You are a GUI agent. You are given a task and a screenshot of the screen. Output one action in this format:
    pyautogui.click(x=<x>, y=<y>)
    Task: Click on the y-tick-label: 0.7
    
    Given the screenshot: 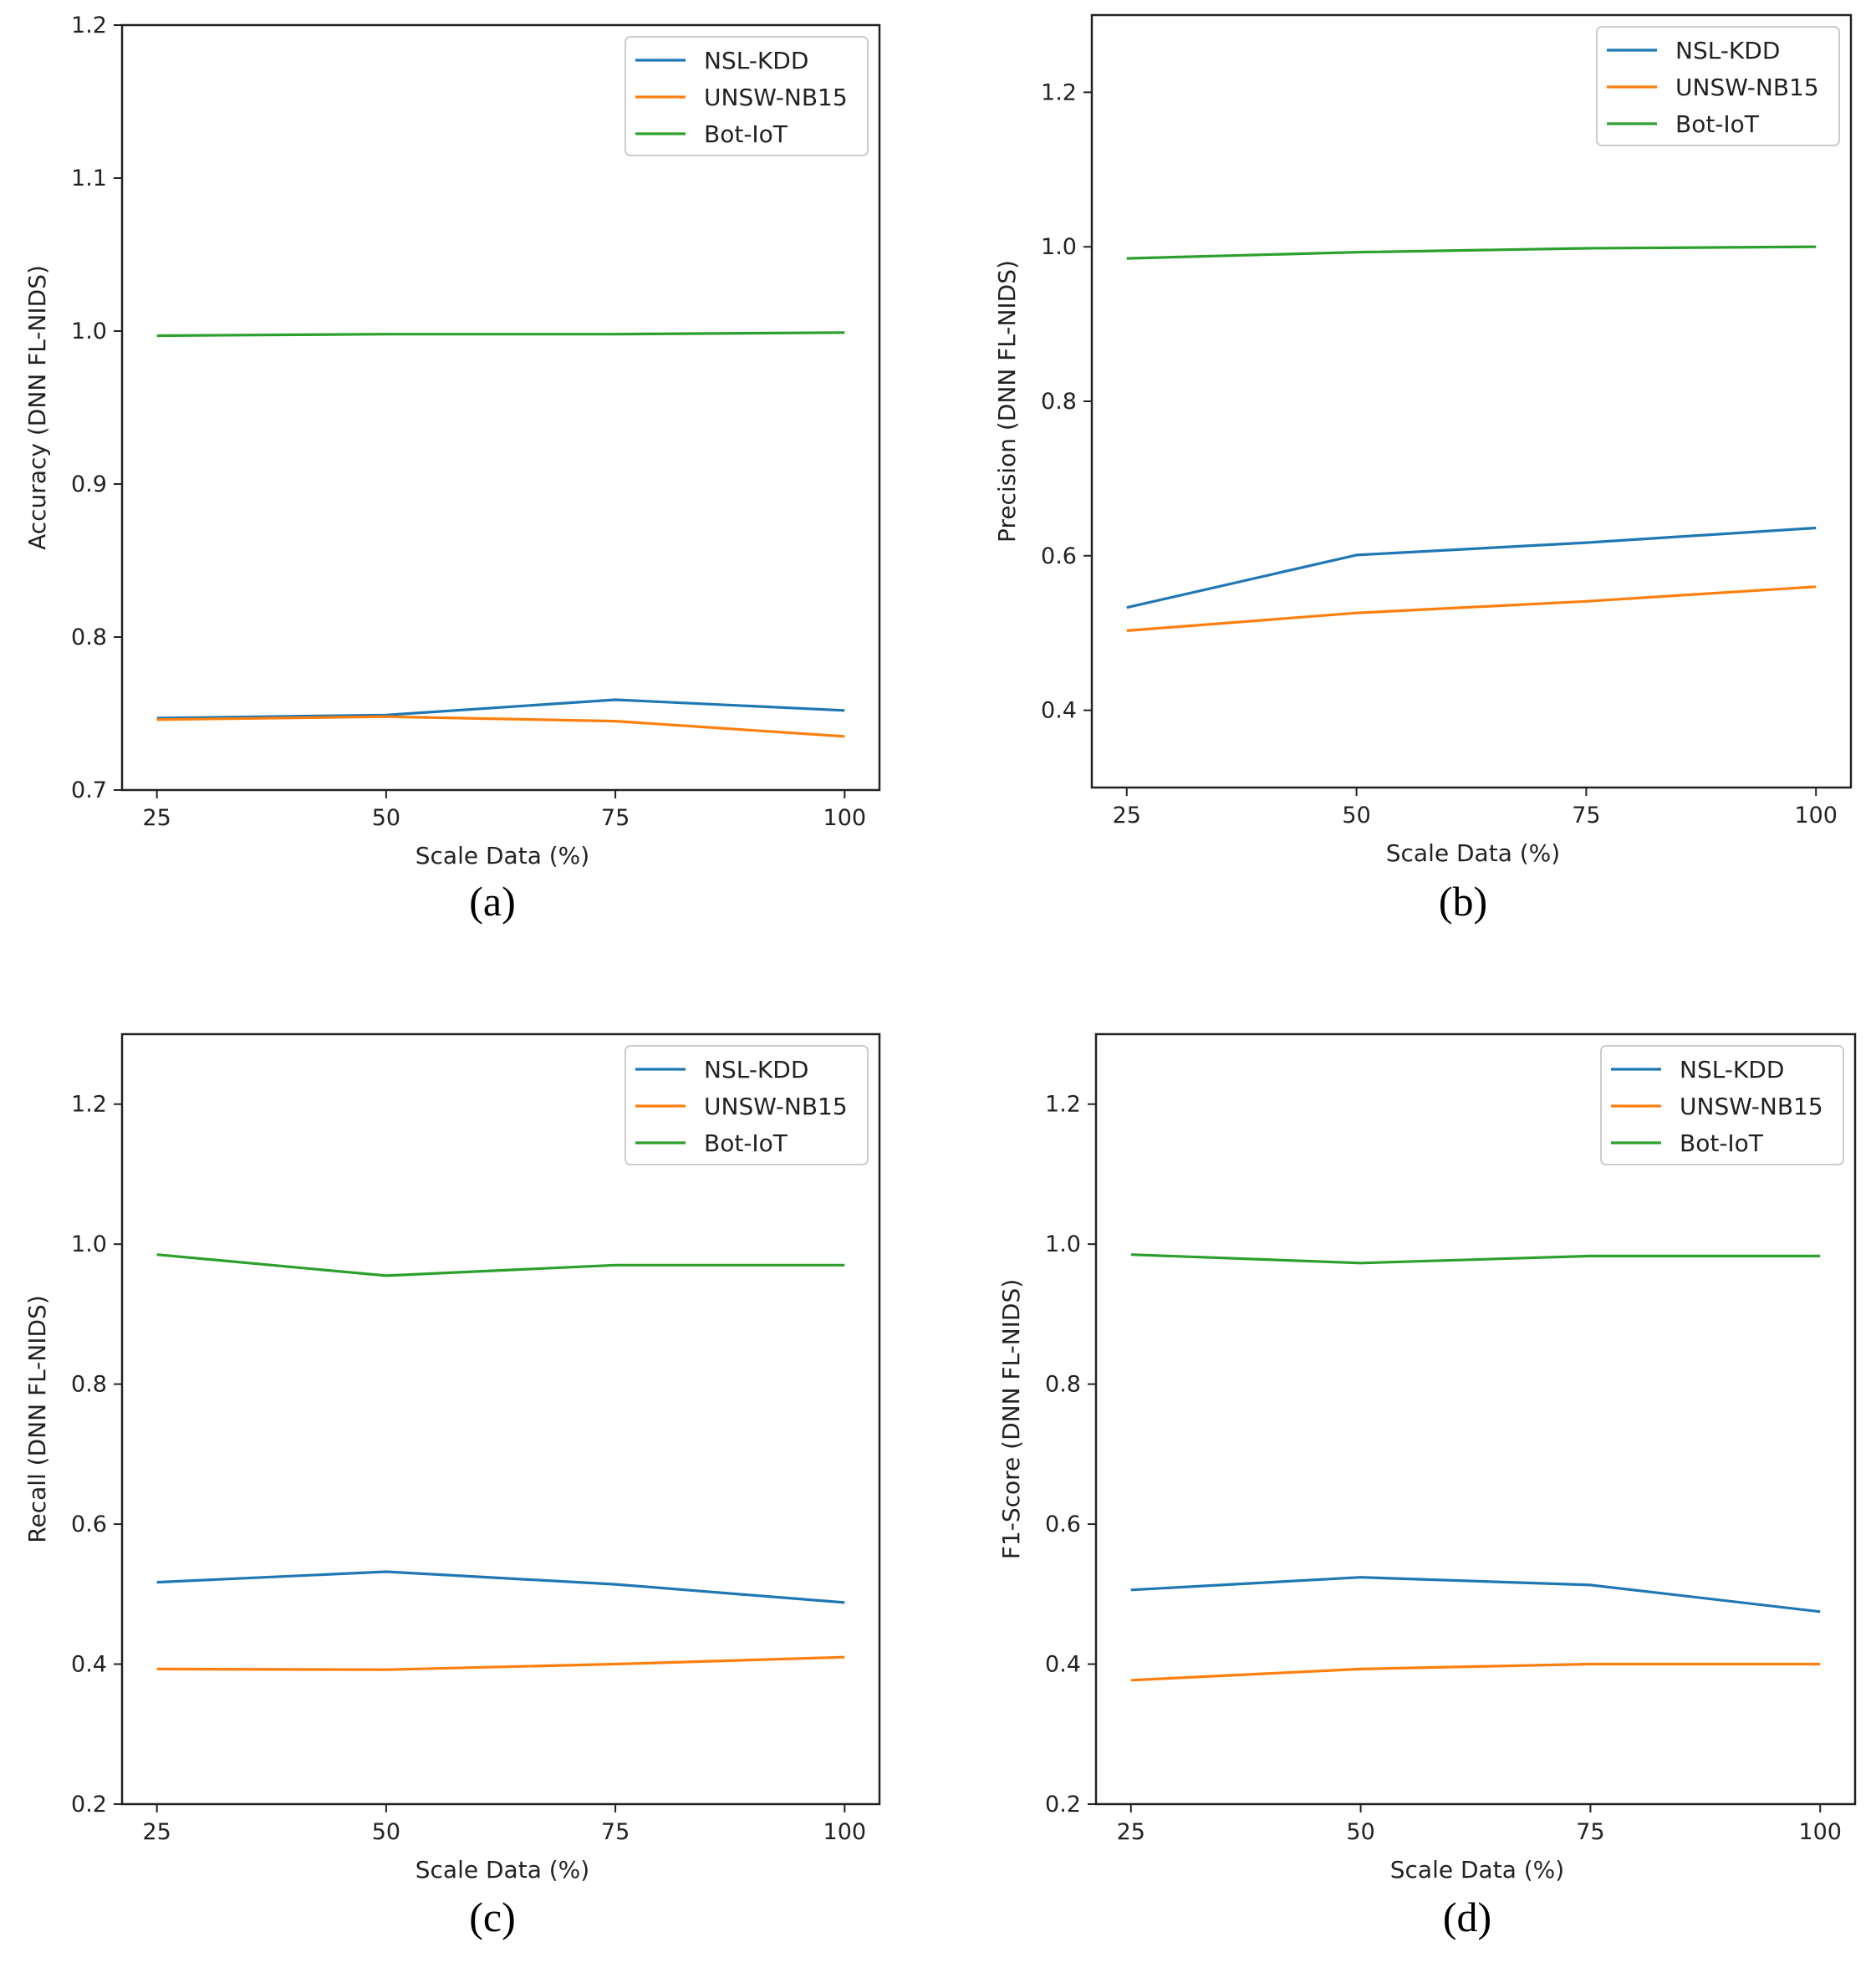 What is the action you would take?
    pyautogui.click(x=89, y=790)
    